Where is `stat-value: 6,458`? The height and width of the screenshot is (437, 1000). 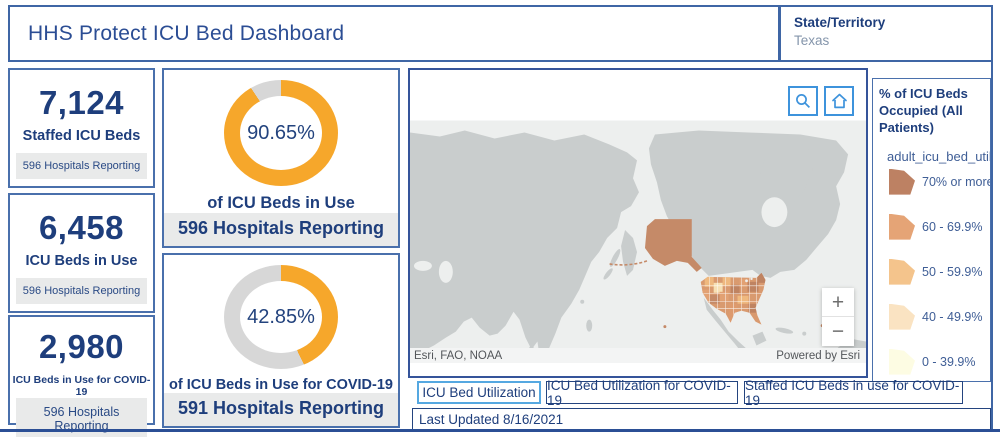 stat-value: 6,458 is located at coordinates (81, 227).